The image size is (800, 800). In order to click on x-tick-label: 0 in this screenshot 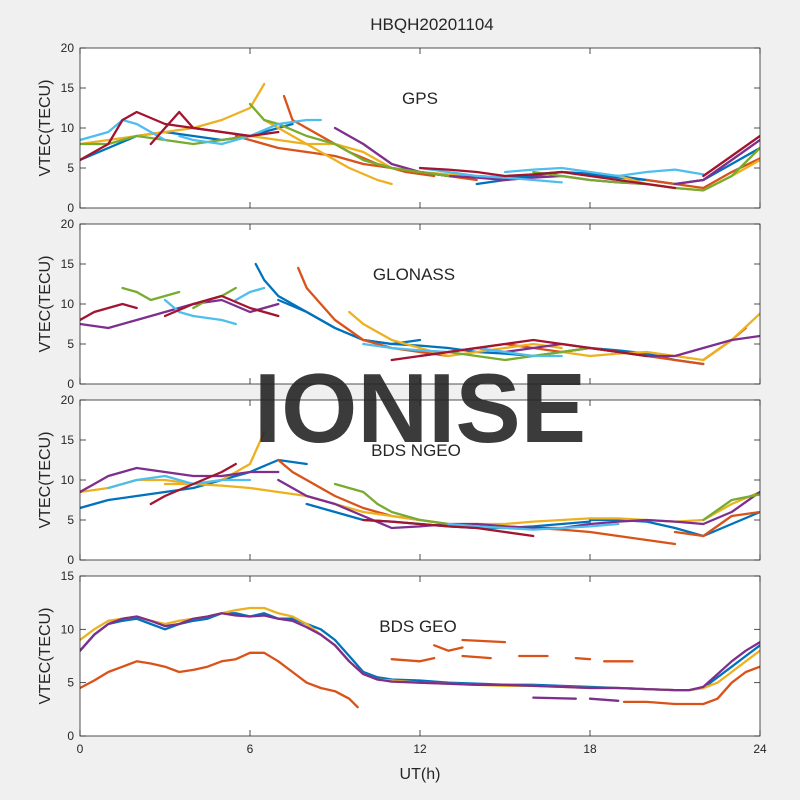, I will do `click(80, 749)`.